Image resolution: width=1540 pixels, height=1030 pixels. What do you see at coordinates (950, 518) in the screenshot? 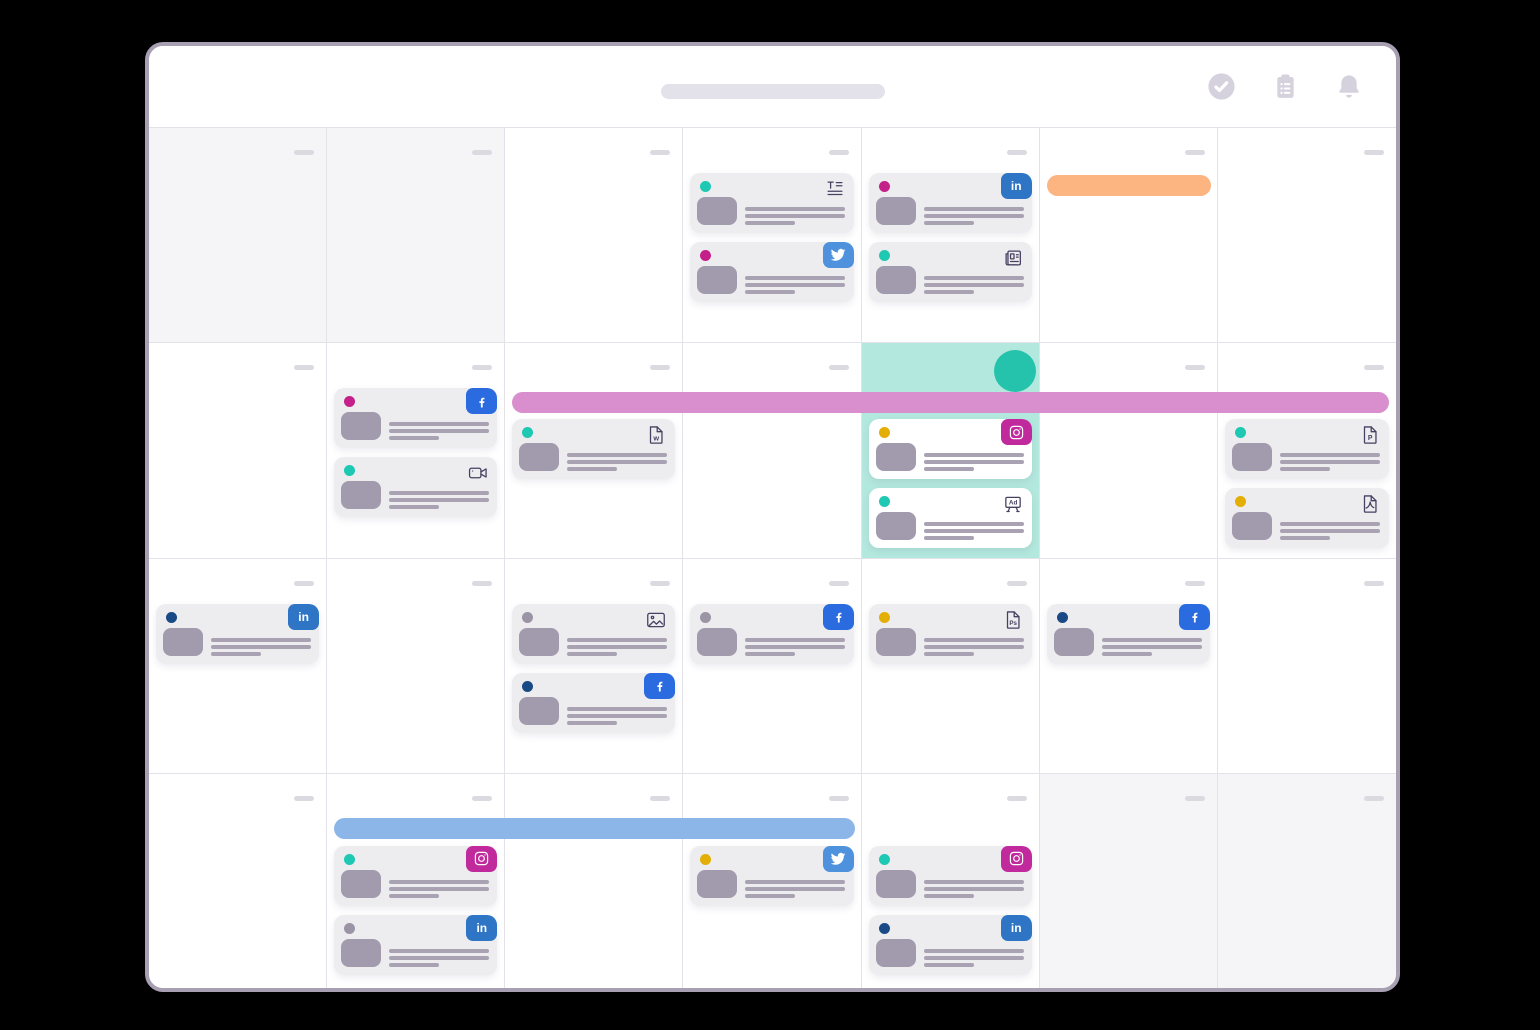
I see `post-card: Ad` at bounding box center [950, 518].